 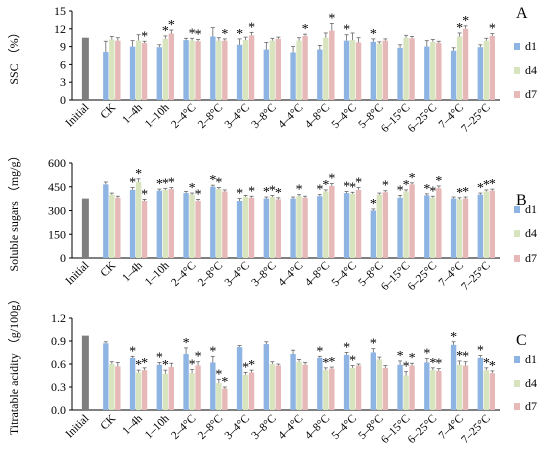 What do you see at coordinates (58, 318) in the screenshot?
I see `y-tick-label: 1.2` at bounding box center [58, 318].